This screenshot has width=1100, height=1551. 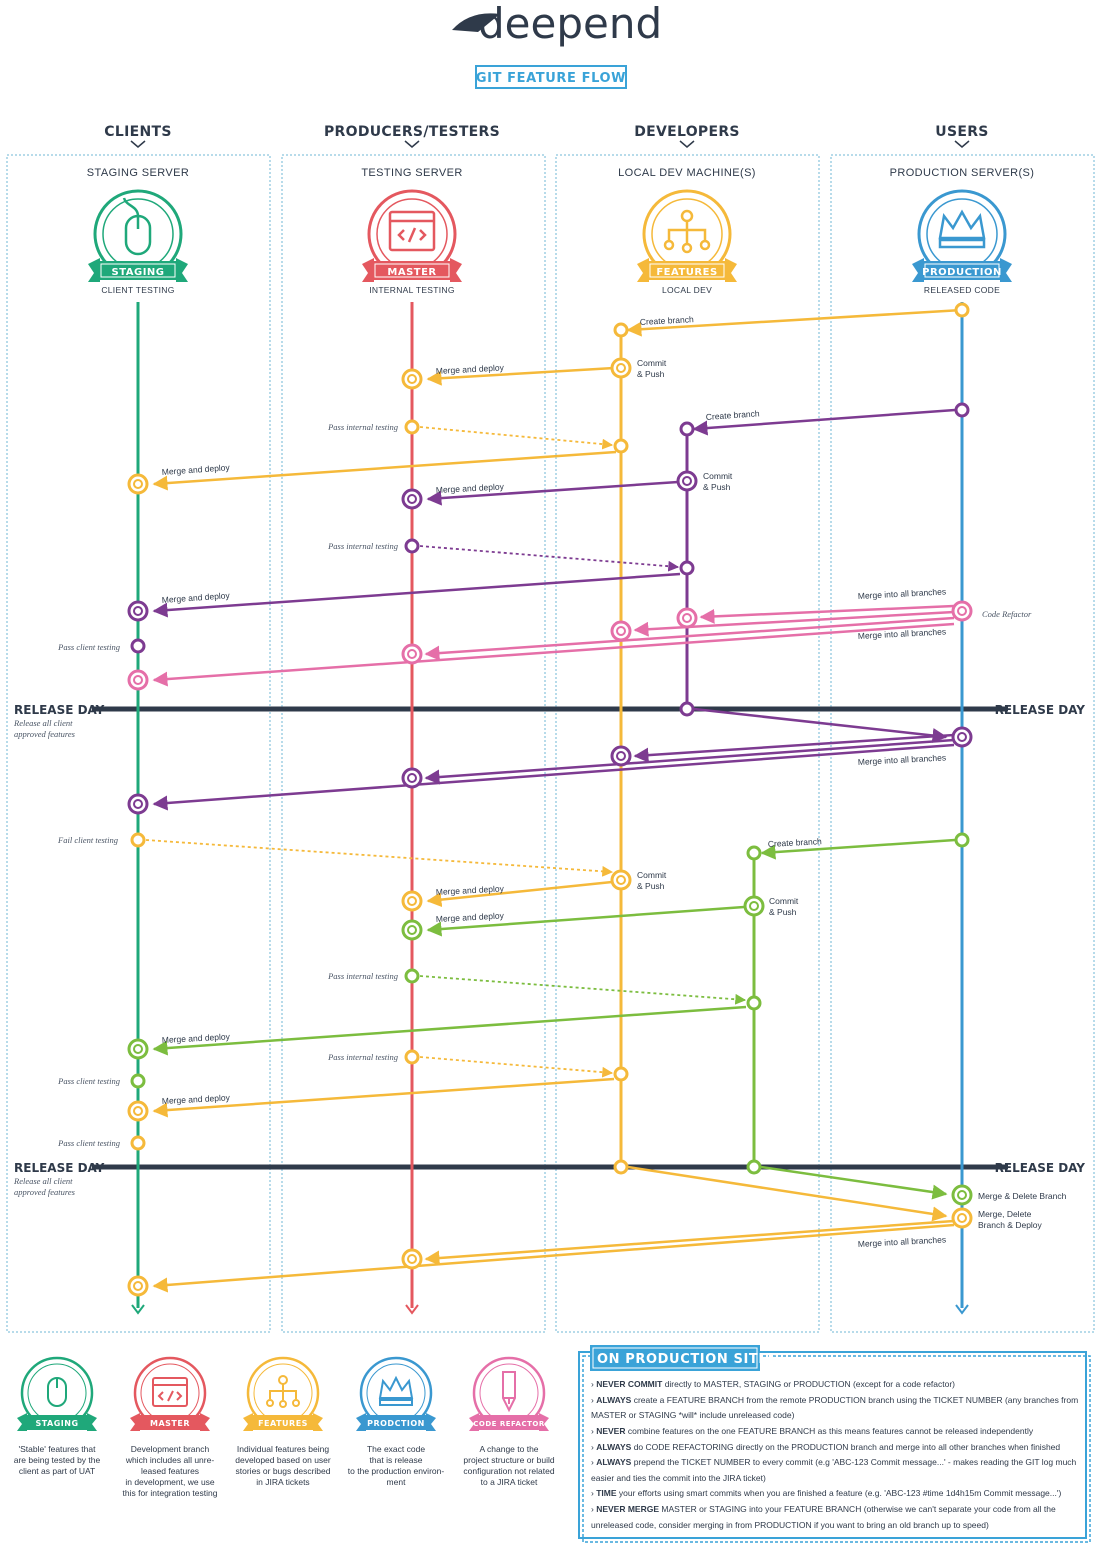 I want to click on ribbon-master: MASTER, so click(x=411, y=272).